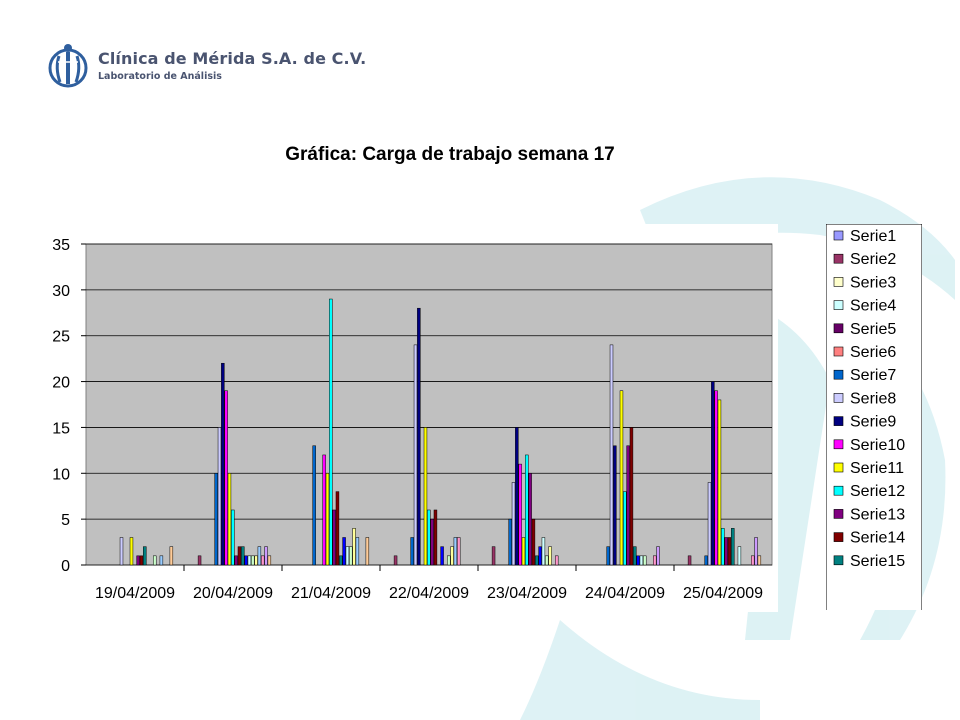  What do you see at coordinates (61, 383) in the screenshot?
I see `y-tick-label: 20` at bounding box center [61, 383].